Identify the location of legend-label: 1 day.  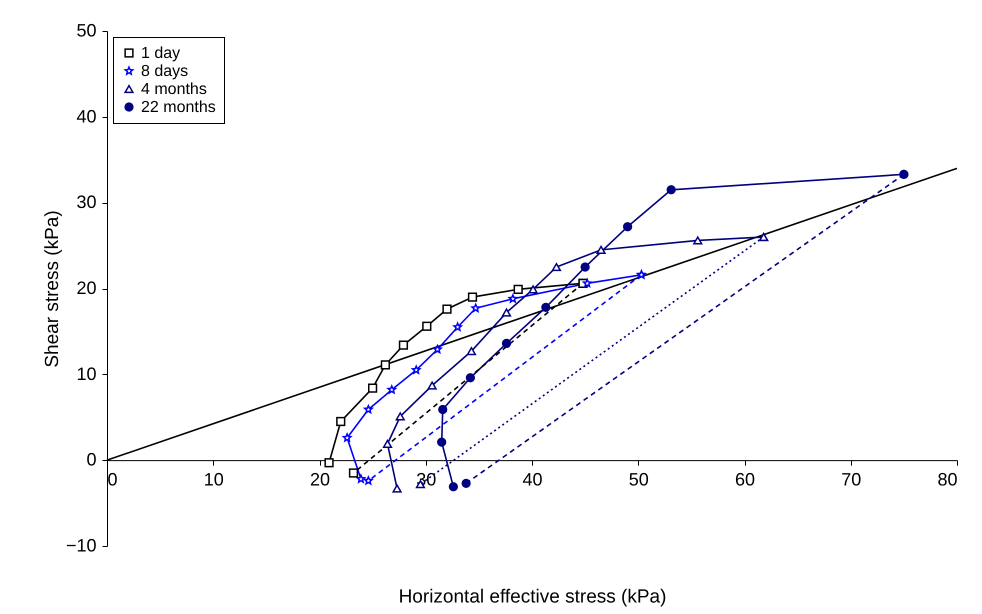
(160, 53).